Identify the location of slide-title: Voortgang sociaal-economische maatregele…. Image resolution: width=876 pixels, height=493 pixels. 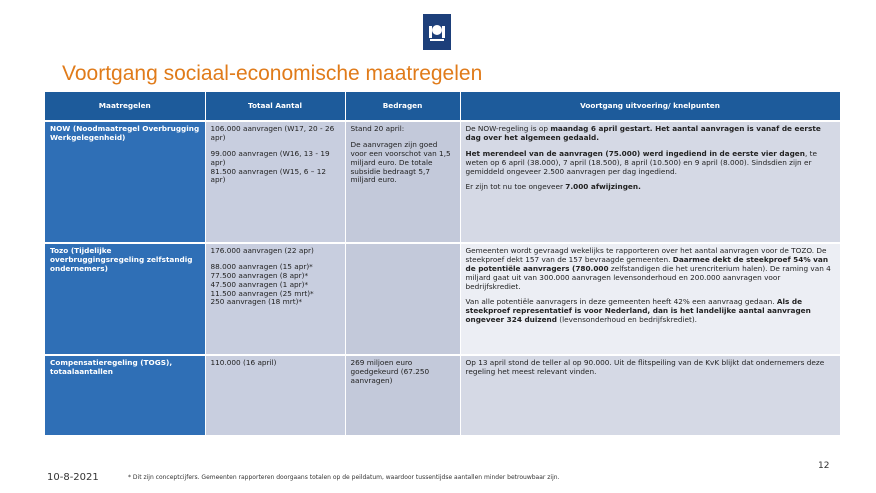
(272, 73).